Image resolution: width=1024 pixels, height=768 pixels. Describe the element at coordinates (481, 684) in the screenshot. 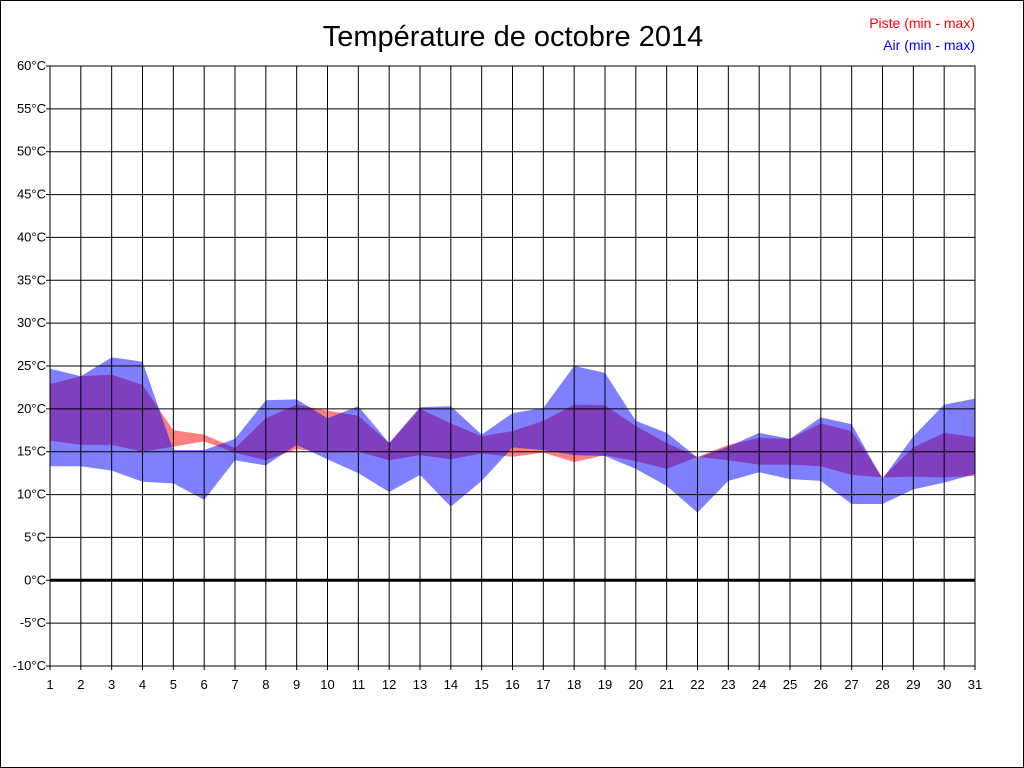

I see `x-tick-label: 15` at that location.